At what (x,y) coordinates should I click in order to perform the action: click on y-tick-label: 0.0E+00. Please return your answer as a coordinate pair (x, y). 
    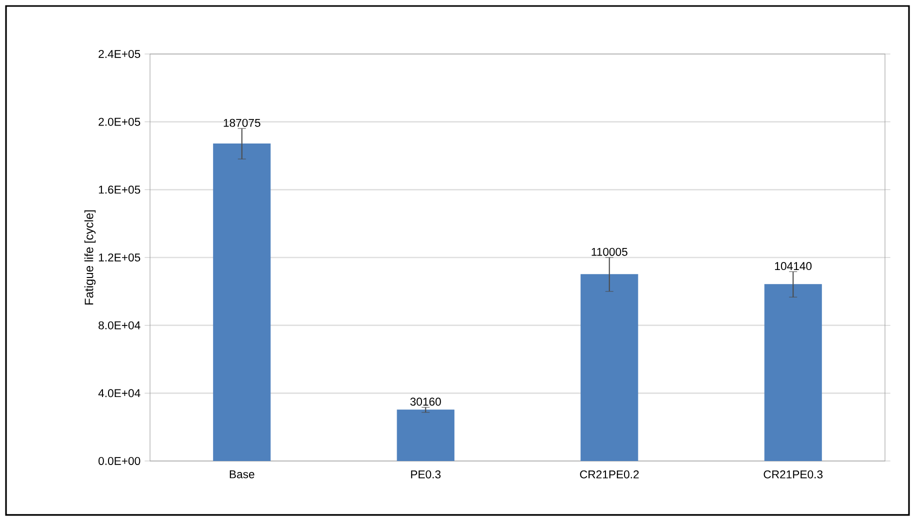
    Looking at the image, I should click on (119, 460).